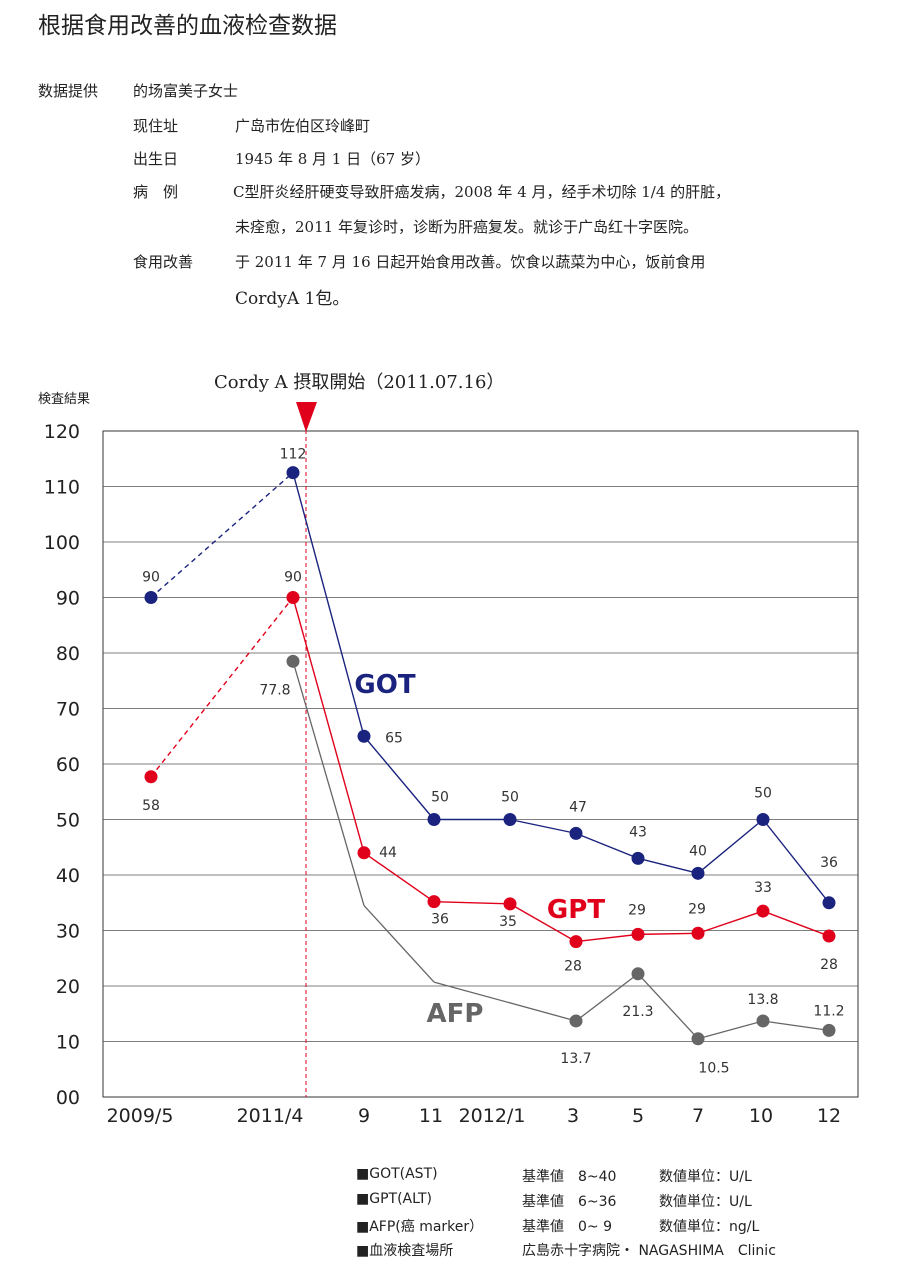  Describe the element at coordinates (405, 1251) in the screenshot. I see `legend-place-name: ■血液検査場所` at that location.